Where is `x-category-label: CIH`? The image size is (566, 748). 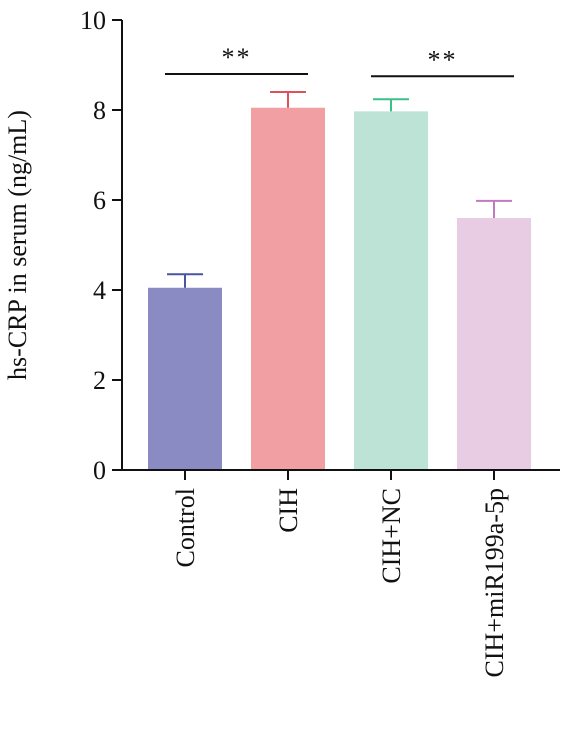
x-category-label: CIH is located at coordinates (288, 510).